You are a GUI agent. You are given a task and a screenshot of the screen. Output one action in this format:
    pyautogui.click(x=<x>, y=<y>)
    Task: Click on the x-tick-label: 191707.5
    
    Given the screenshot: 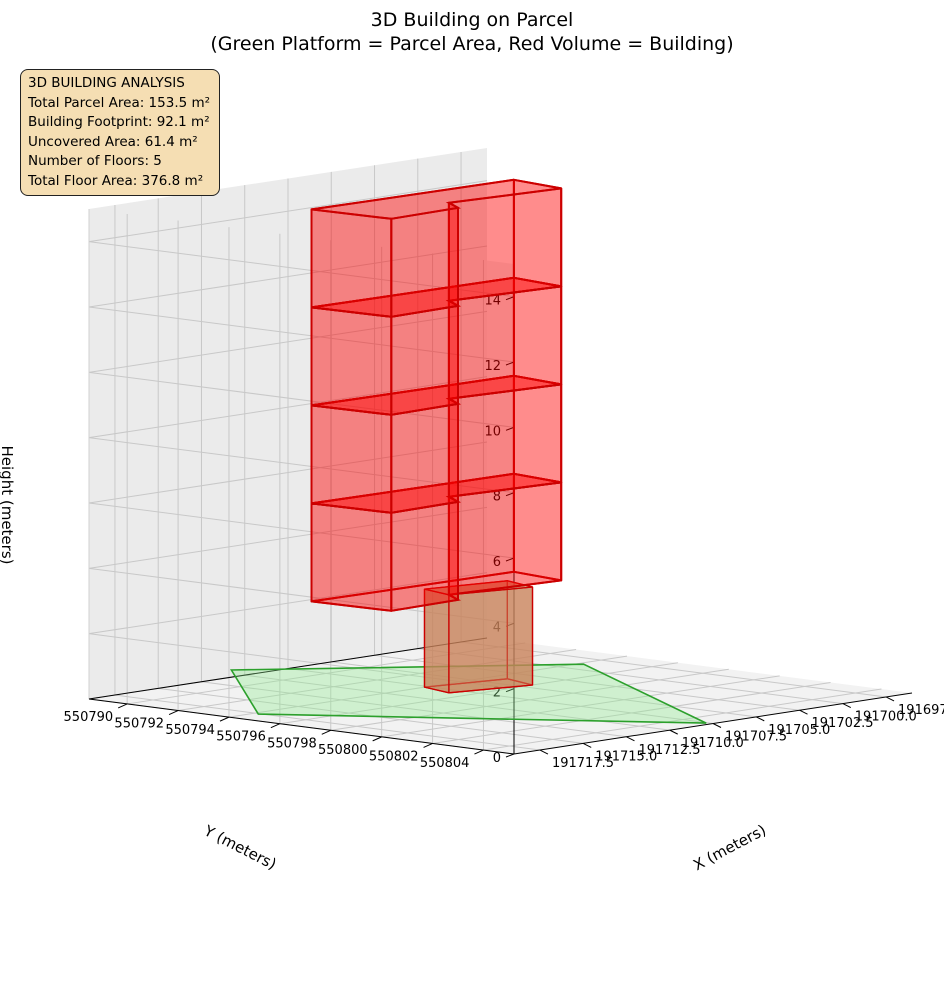 What is the action you would take?
    pyautogui.click(x=756, y=737)
    